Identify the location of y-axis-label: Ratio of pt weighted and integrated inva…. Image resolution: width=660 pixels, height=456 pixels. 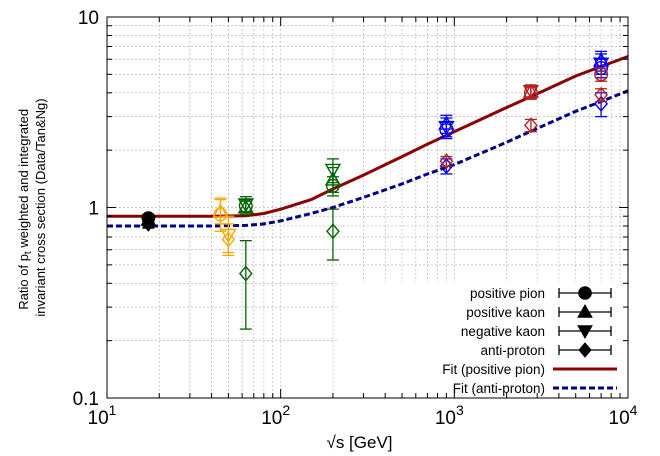
(32, 207).